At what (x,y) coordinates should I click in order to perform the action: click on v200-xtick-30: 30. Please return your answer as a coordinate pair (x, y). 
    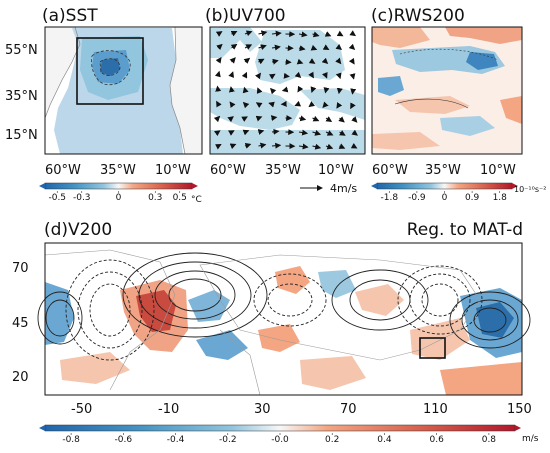
    Looking at the image, I should click on (262, 409).